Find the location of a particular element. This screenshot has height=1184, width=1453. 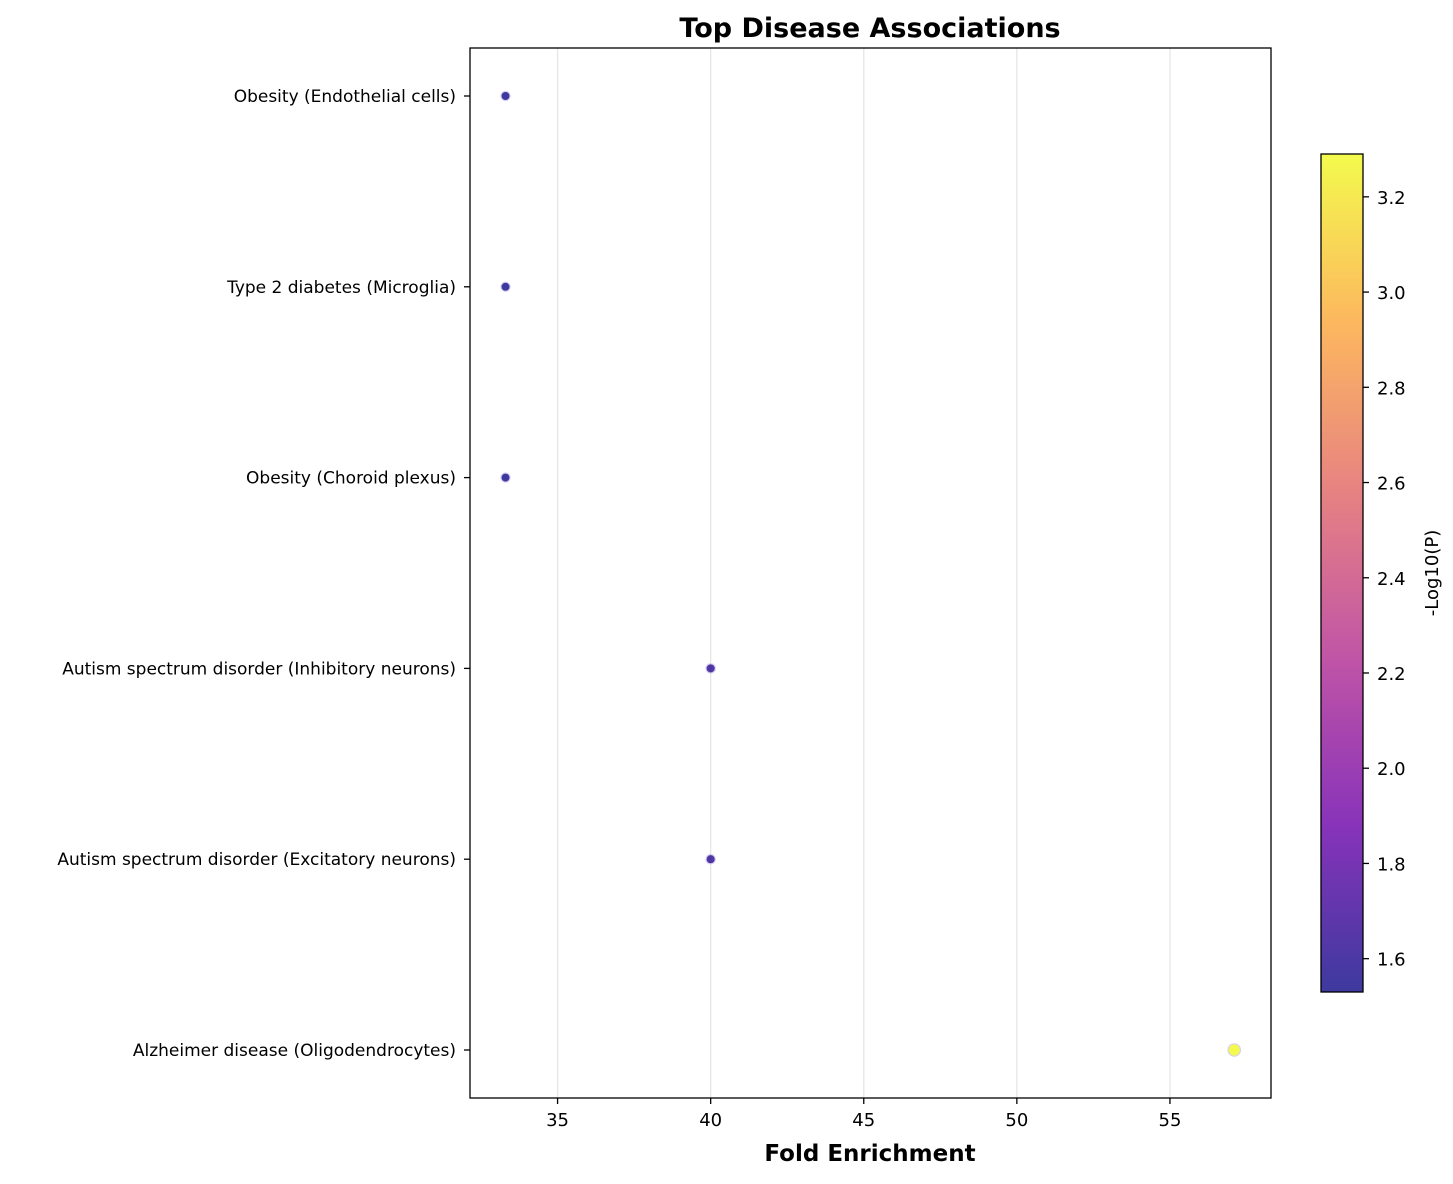

colorbar-ticks: 1.6 1.8 2.0 2.2 2.4 2.6 2.8 3.0 3.2 is located at coordinates (1384, 579).